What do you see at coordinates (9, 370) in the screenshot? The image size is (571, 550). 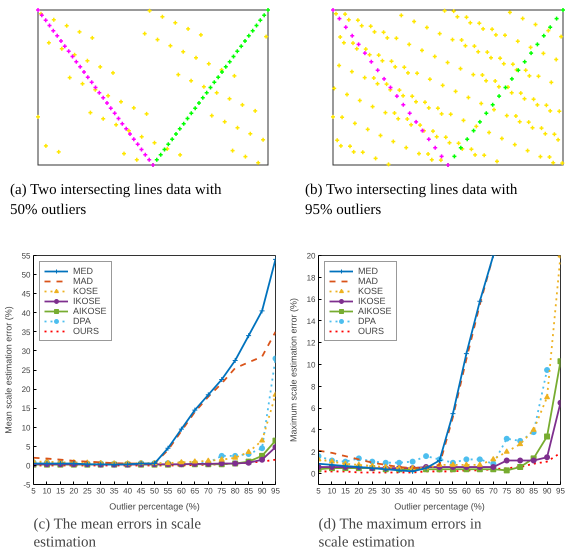 I see `y-axis-title: Mean scale estimation error (%)` at bounding box center [9, 370].